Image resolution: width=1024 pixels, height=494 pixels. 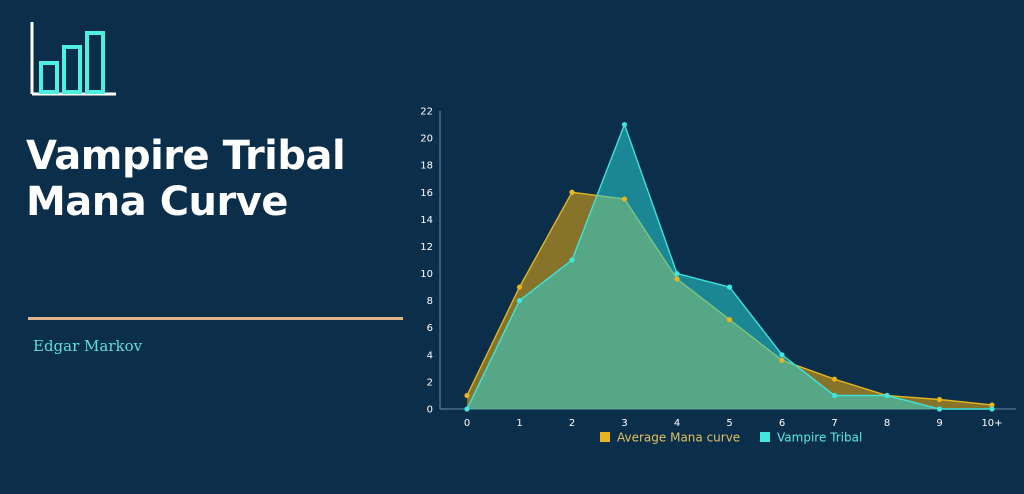 I want to click on legend-label-vampire: Vampire Tribal, so click(x=819, y=438).